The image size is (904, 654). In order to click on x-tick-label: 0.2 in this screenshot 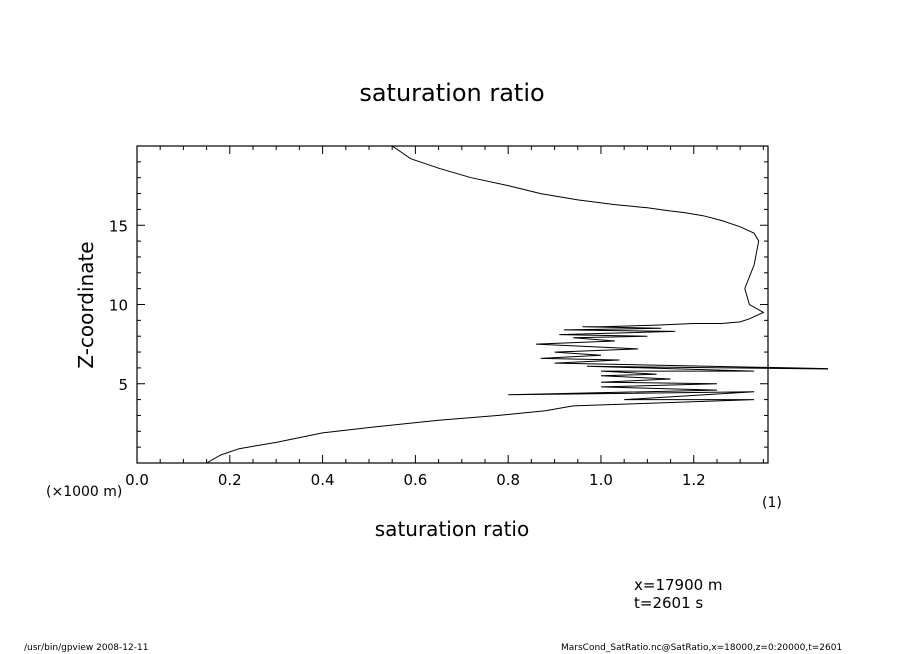, I will do `click(230, 480)`.